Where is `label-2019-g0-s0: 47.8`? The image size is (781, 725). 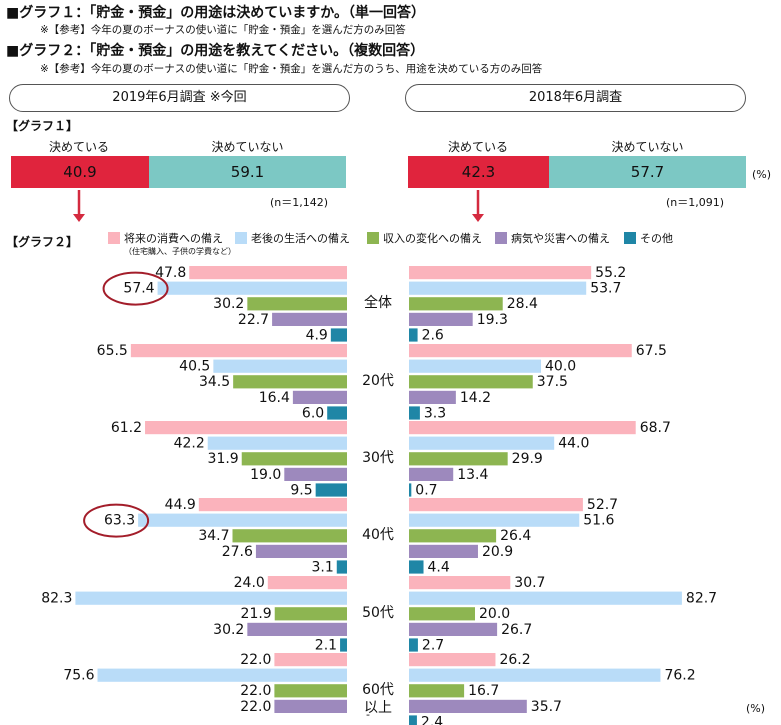 label-2019-g0-s0: 47.8 is located at coordinates (170, 273).